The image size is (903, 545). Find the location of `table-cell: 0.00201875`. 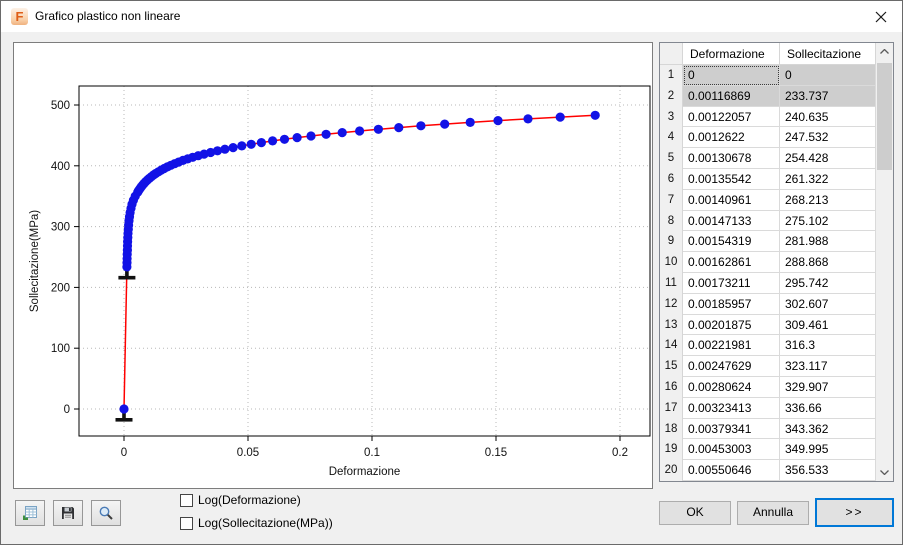

table-cell: 0.00201875 is located at coordinates (731, 325).